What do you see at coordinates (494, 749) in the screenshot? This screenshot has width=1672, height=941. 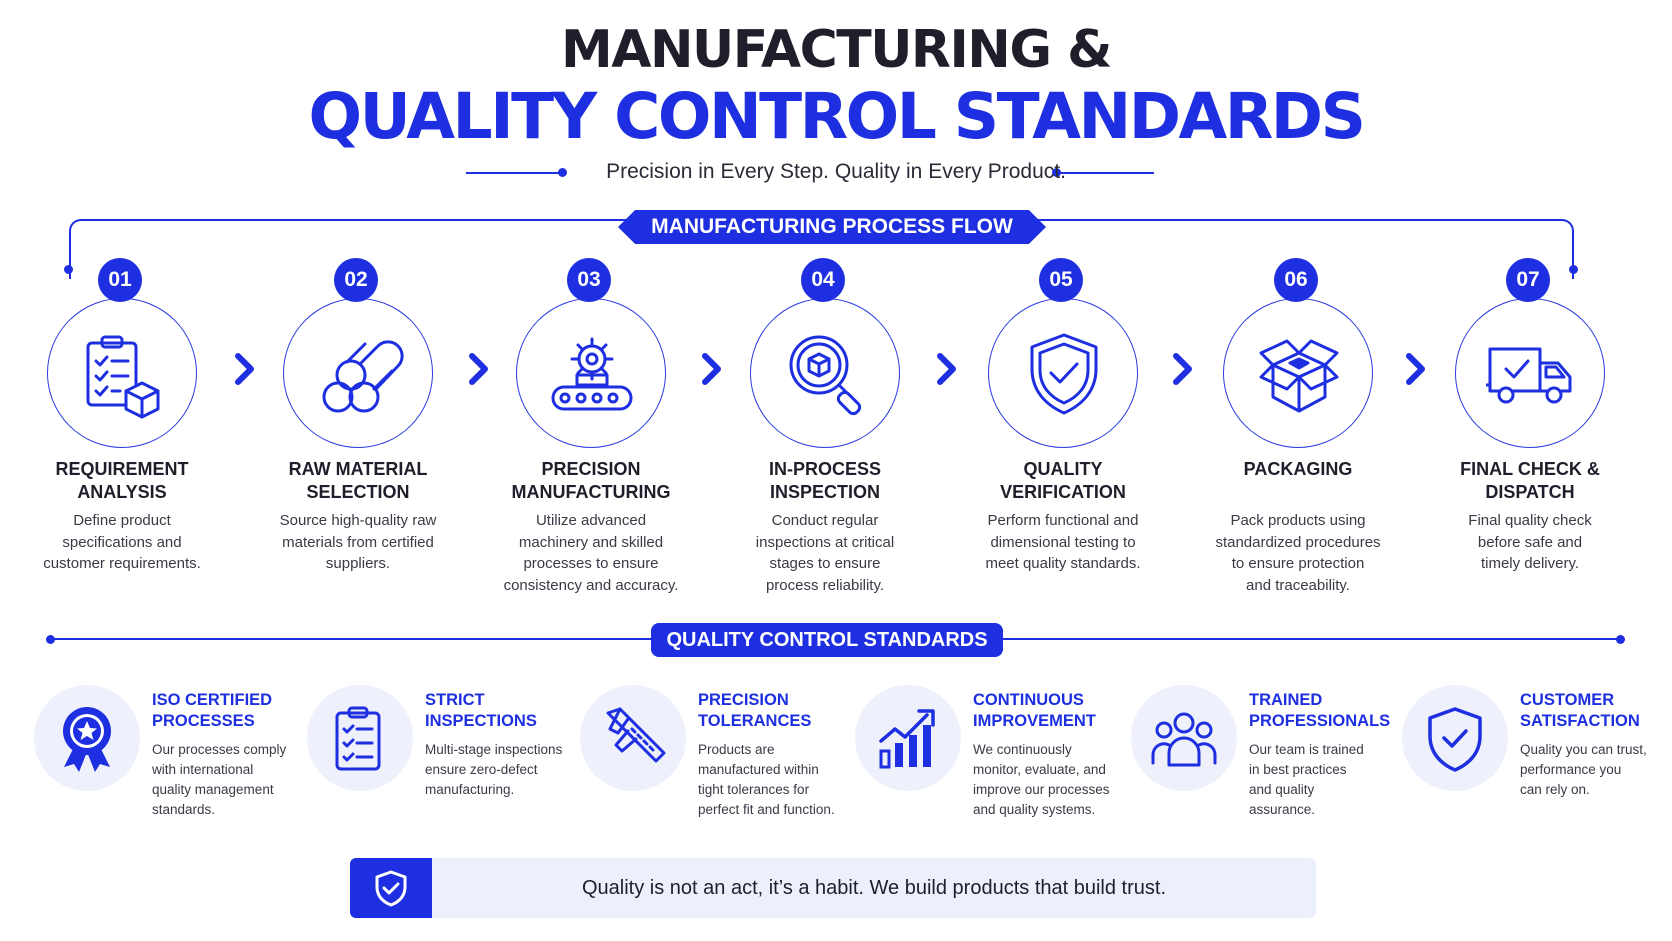 I see `desc-line: Multi-stage inspections` at bounding box center [494, 749].